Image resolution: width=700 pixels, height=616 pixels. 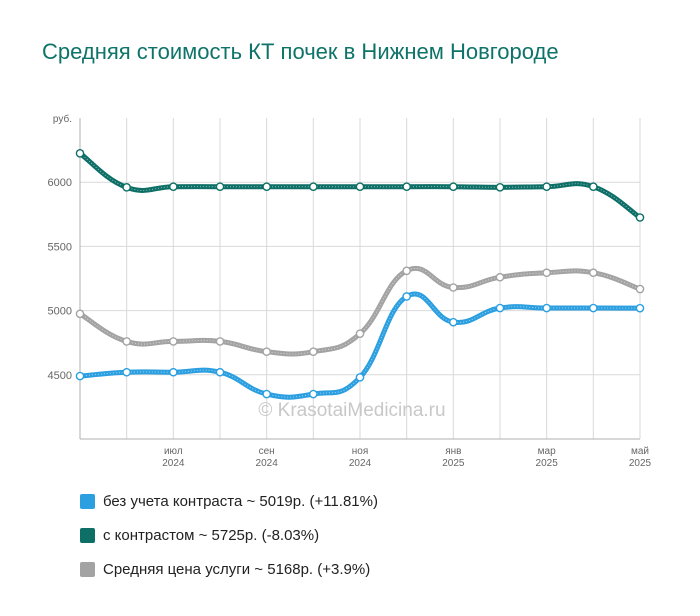 I want to click on y-tick-label: 5000, so click(x=60, y=312).